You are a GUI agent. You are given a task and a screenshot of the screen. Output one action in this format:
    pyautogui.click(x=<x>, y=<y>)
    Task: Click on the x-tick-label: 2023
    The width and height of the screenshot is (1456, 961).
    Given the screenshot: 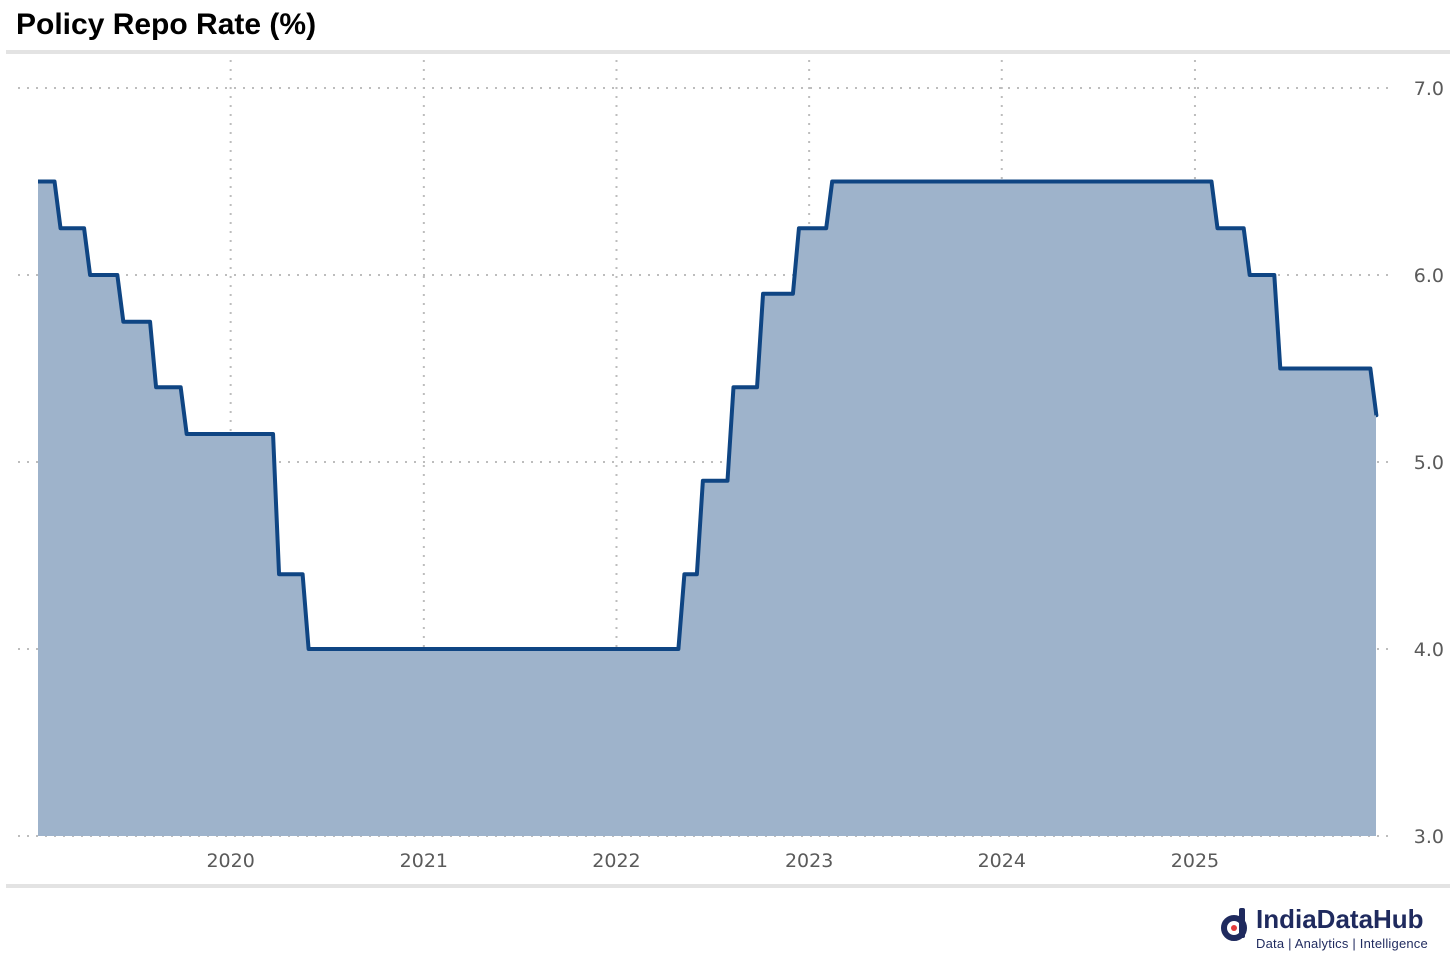 What is the action you would take?
    pyautogui.click(x=809, y=861)
    